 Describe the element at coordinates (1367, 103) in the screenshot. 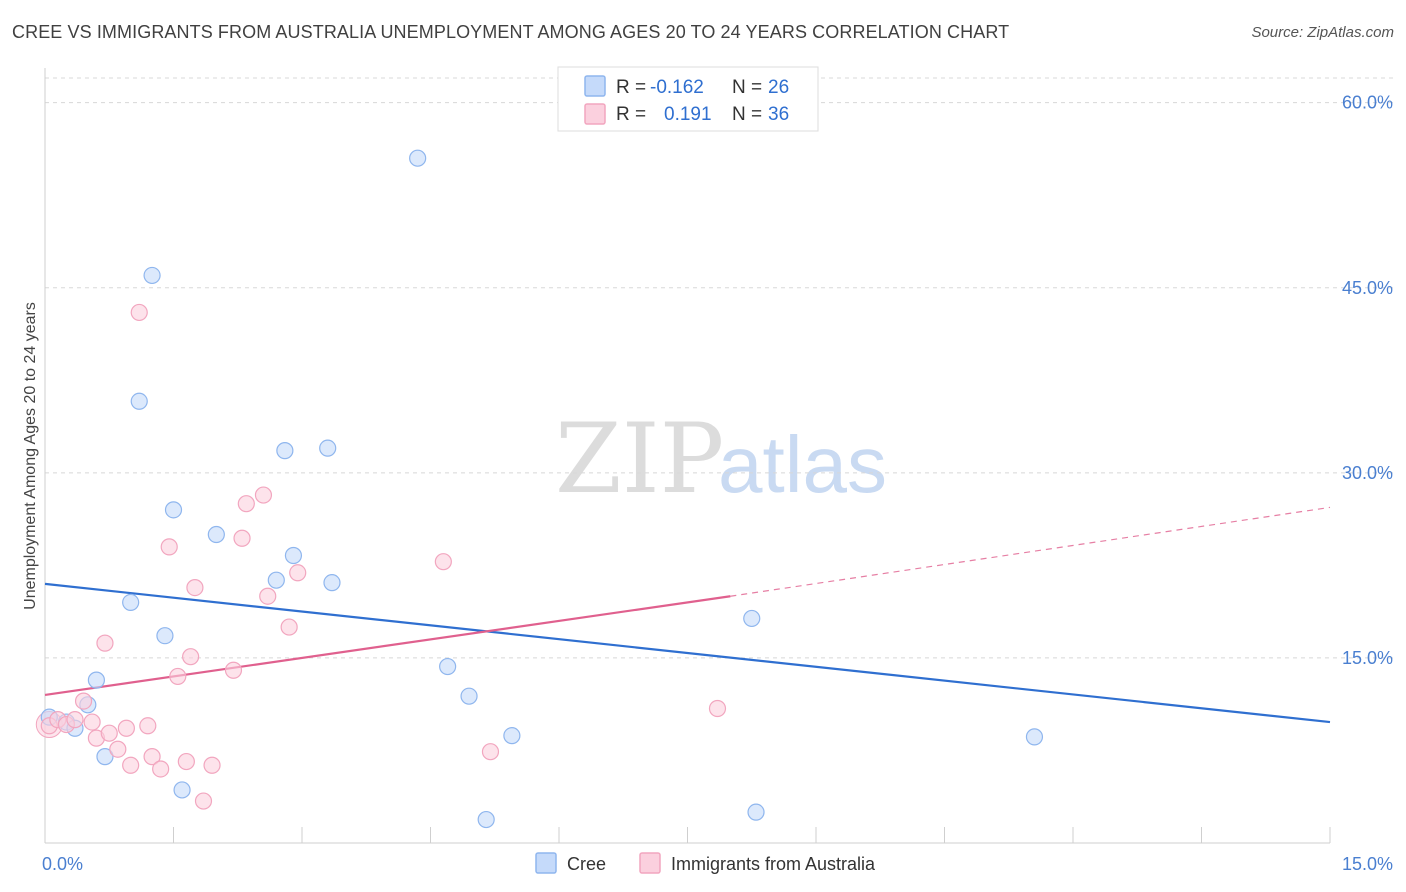

I see `y-tick-label: 60.0%` at that location.